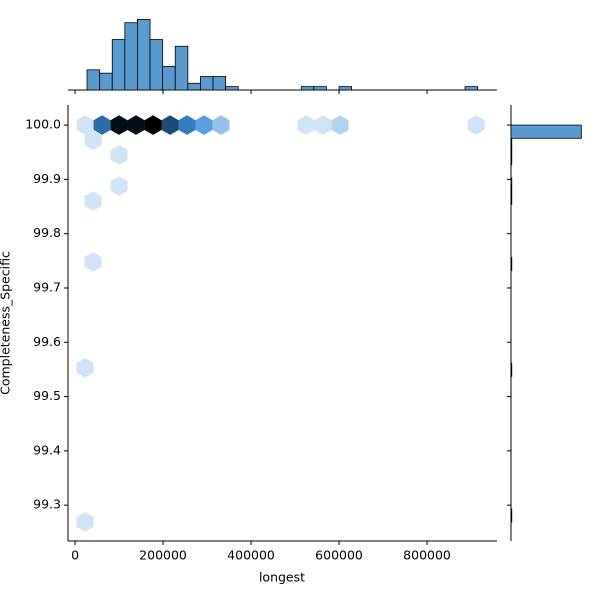 The height and width of the screenshot is (600, 600). Describe the element at coordinates (282, 577) in the screenshot. I see `x-axis-label: longest` at that location.